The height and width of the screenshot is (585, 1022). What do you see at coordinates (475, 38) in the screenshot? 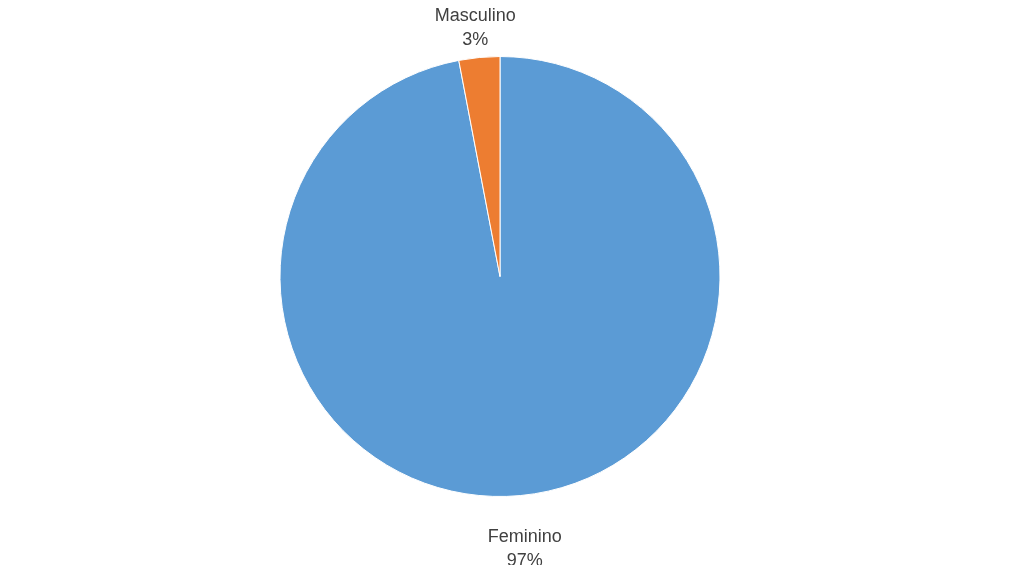
I see `data-label: 3%` at bounding box center [475, 38].